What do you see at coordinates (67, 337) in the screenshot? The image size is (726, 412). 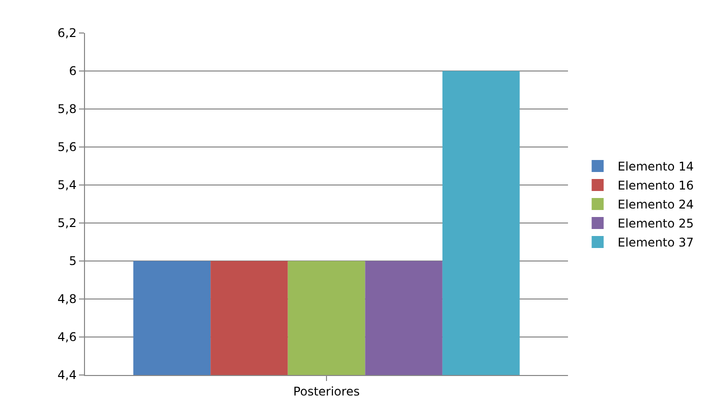 I see `y-tick-label: 4,6` at bounding box center [67, 337].